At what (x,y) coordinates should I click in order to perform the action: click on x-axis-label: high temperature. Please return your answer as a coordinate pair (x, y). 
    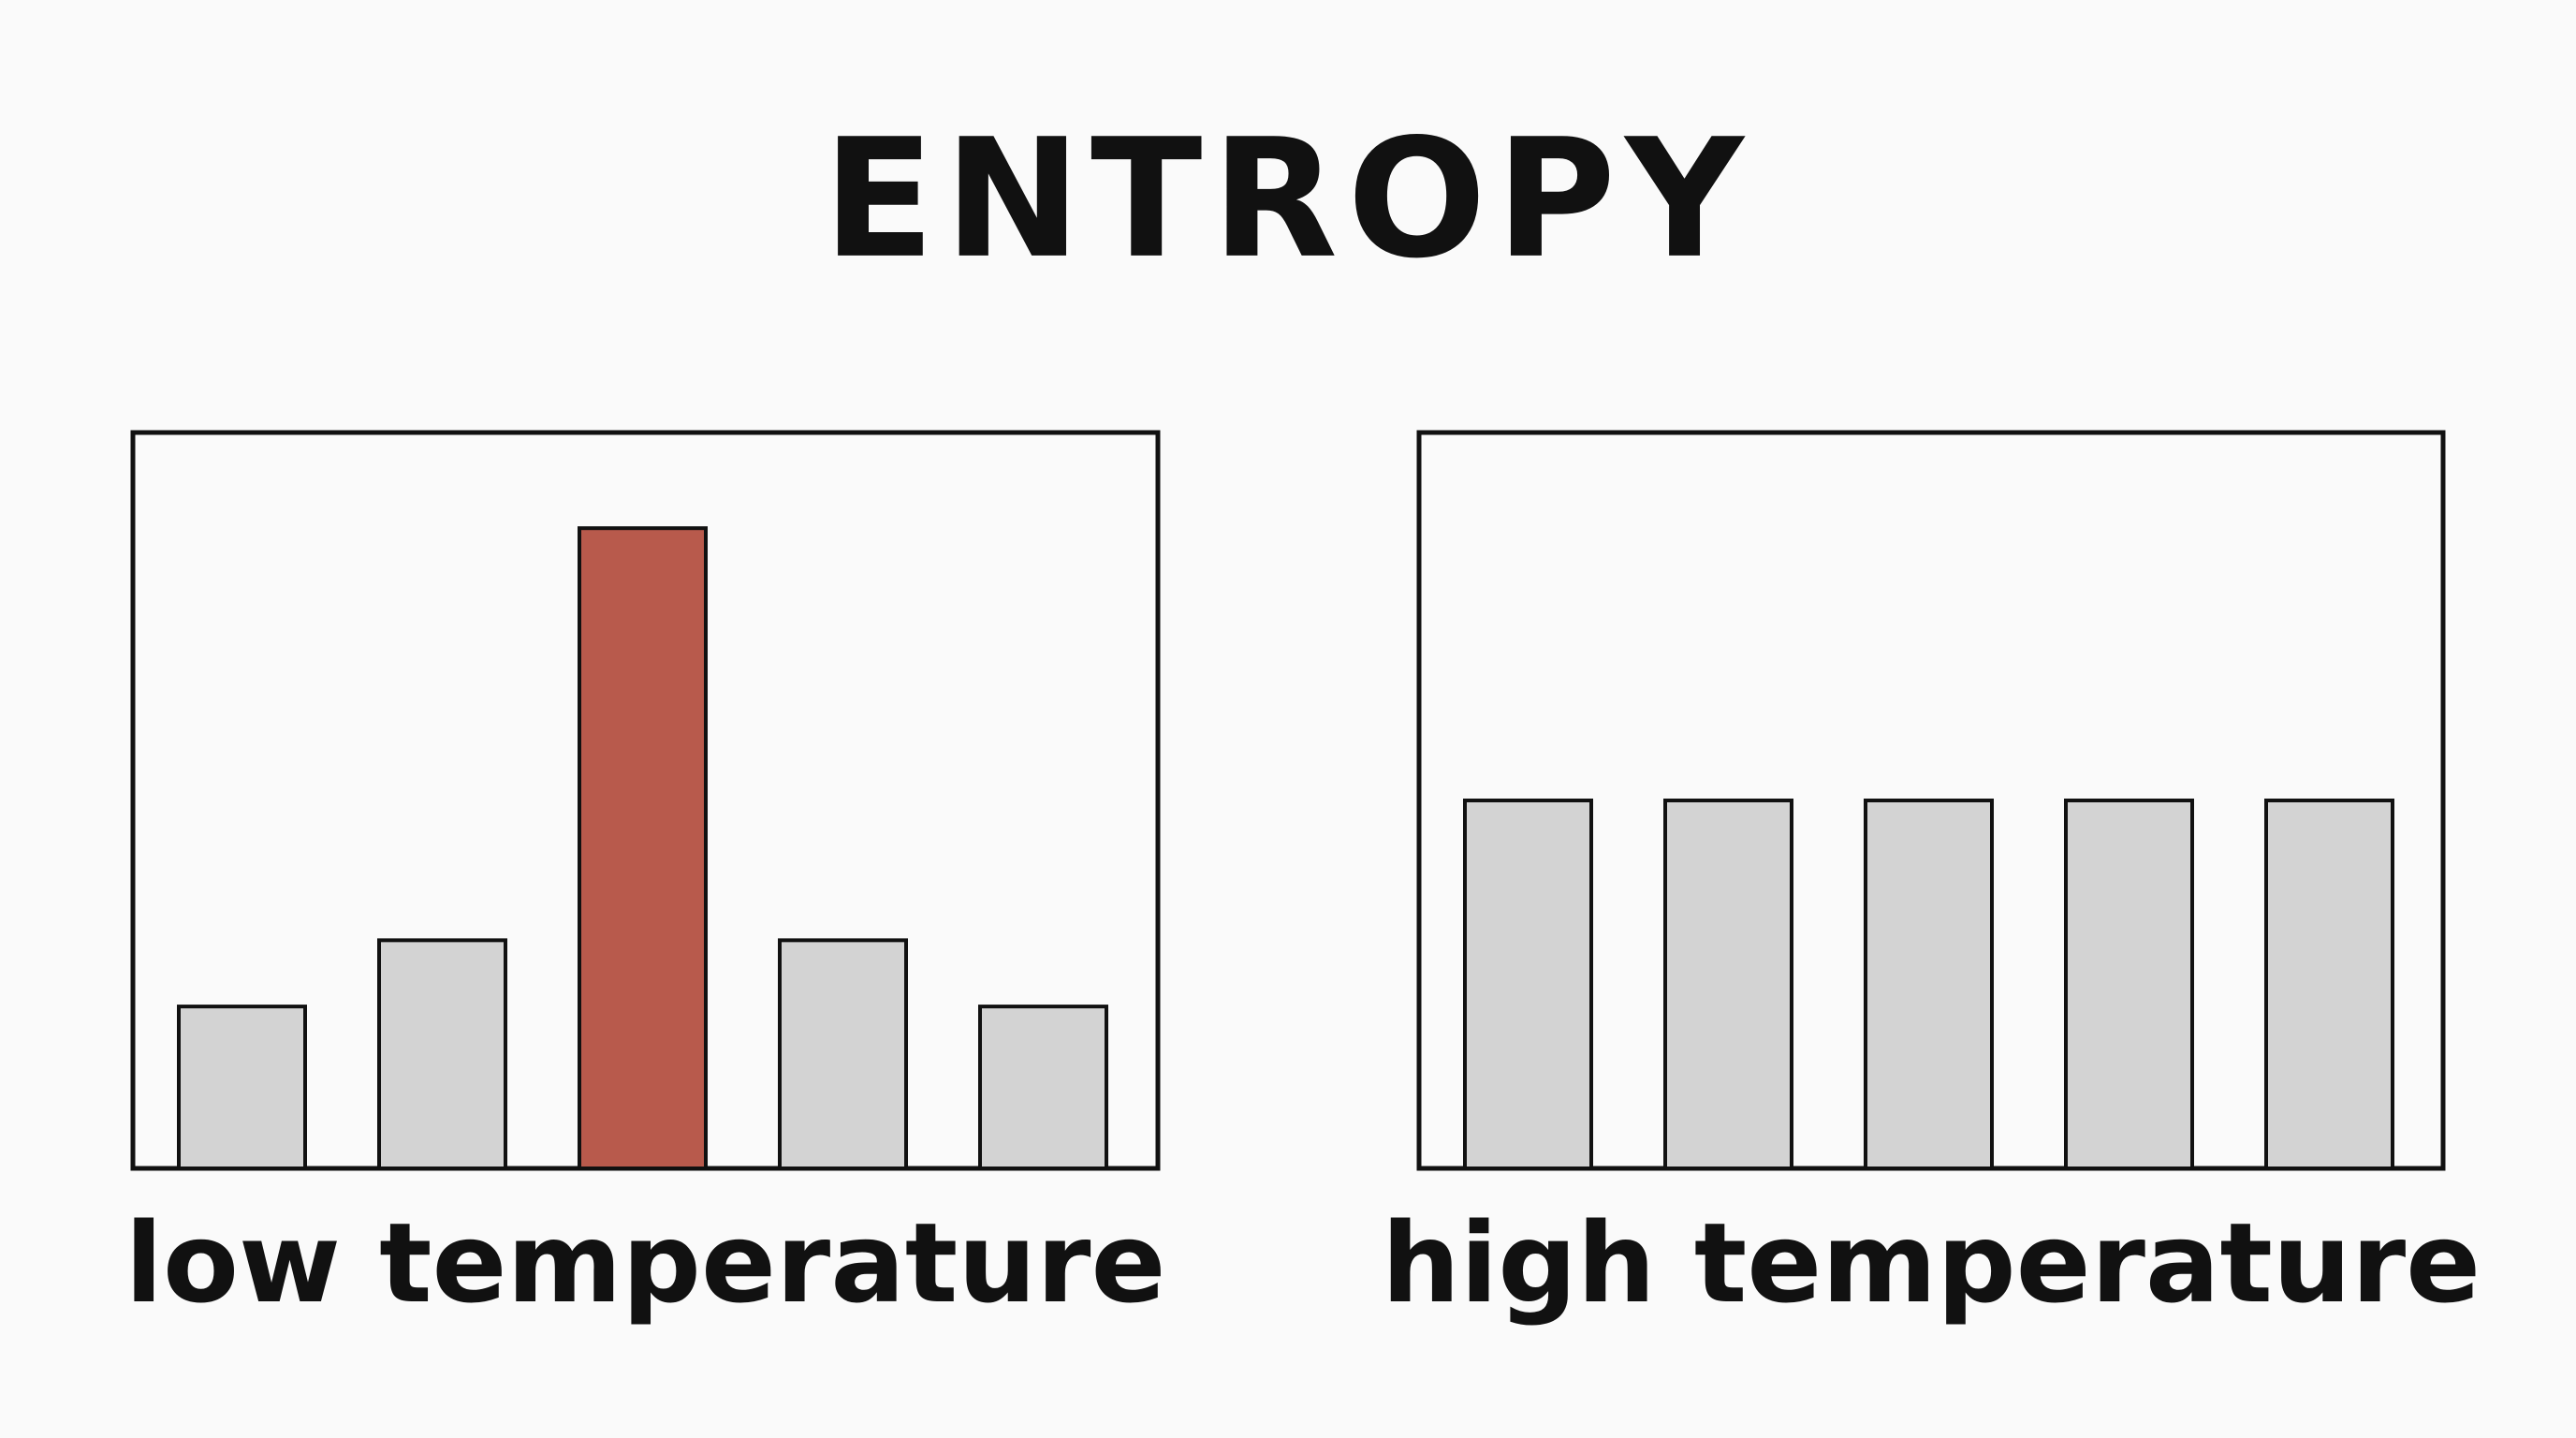
    Looking at the image, I should click on (1931, 1263).